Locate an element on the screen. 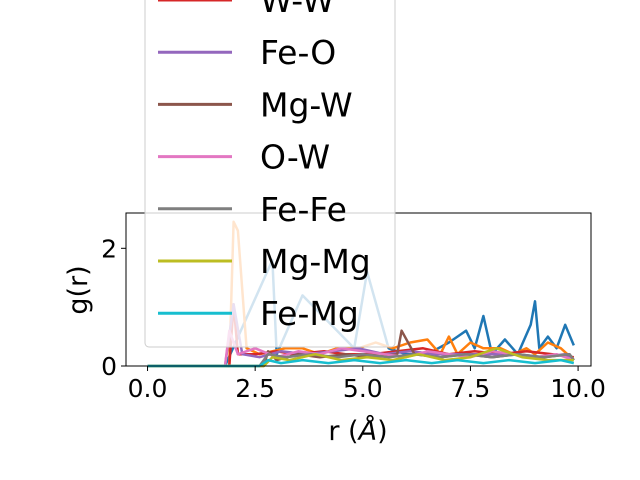  y-tick-label: 2 is located at coordinates (109, 248).